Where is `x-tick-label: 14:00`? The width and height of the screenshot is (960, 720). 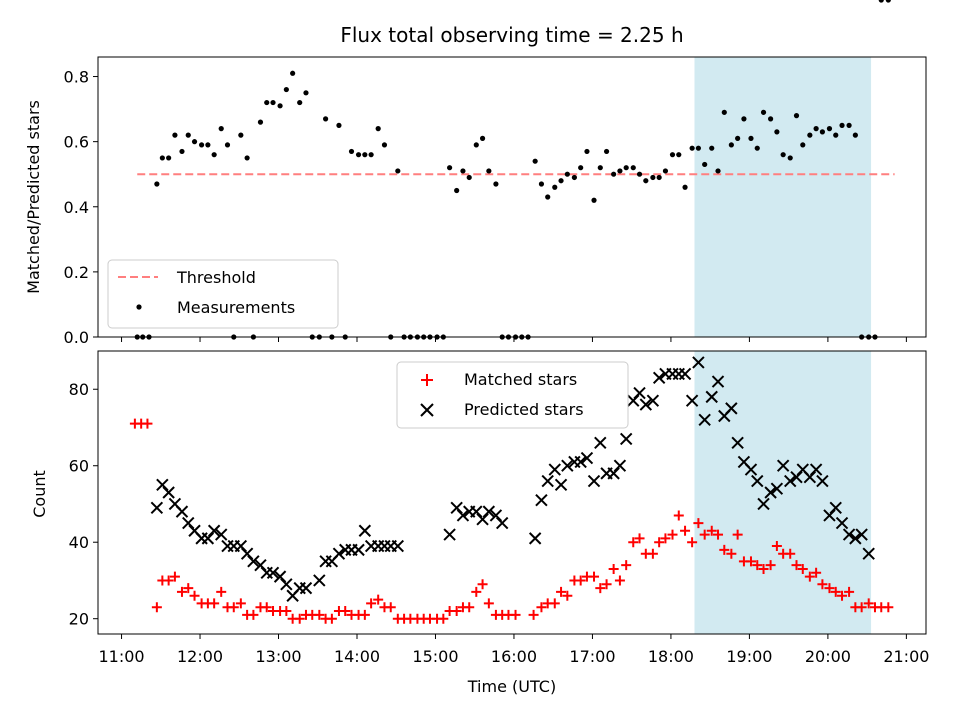 x-tick-label: 14:00 is located at coordinates (357, 656).